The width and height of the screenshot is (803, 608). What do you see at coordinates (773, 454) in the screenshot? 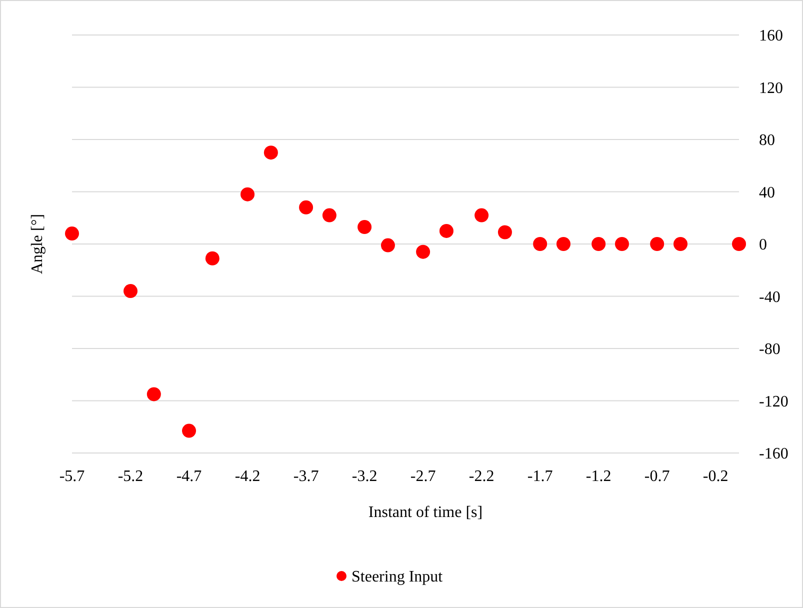
I see `y-tick-label: -160` at bounding box center [773, 454].